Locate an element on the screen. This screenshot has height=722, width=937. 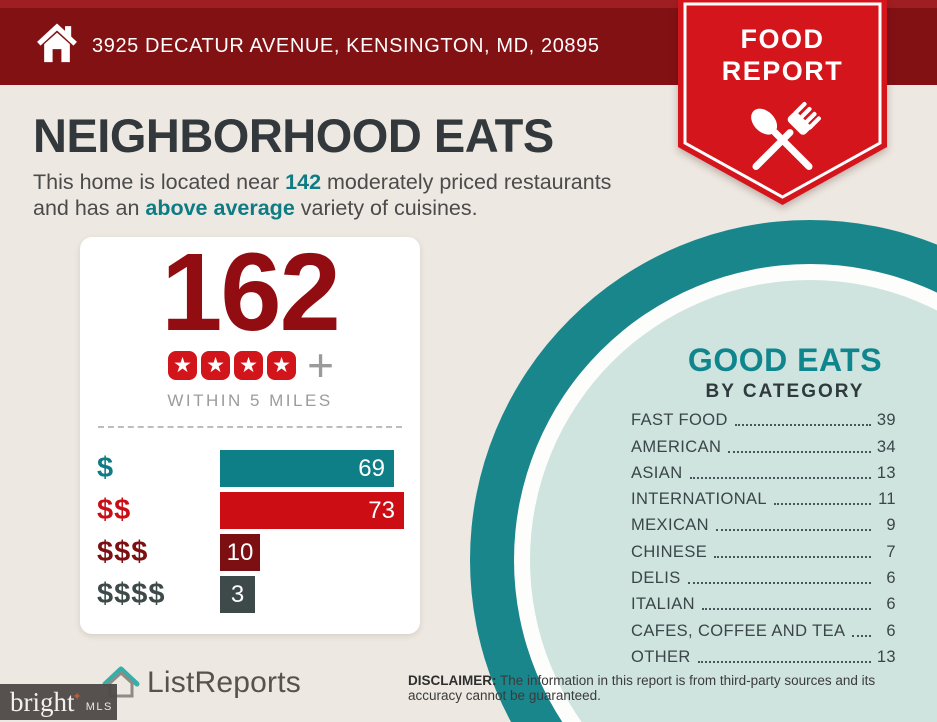
listreports-wordmark: ListReports is located at coordinates (224, 682).